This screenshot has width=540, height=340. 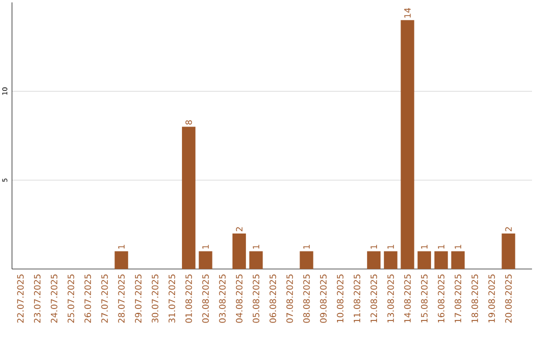 I want to click on x-tick-label: 04.08.2025, so click(x=239, y=298).